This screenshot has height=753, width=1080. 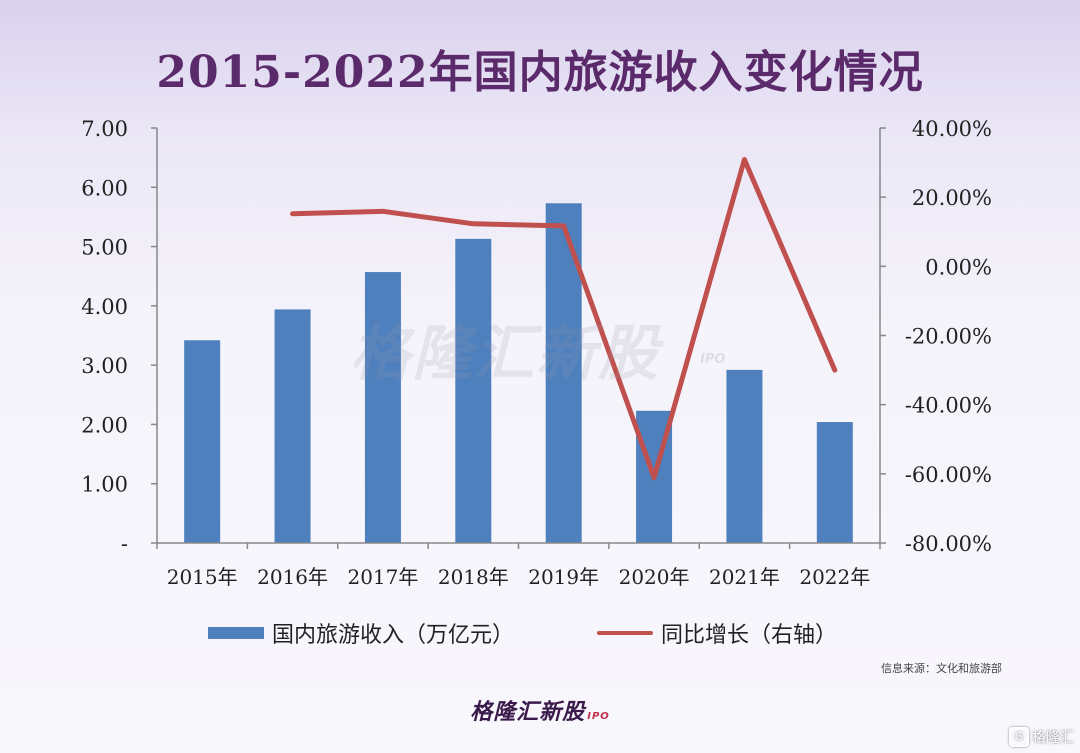 What do you see at coordinates (713, 359) in the screenshot?
I see `watermark-sub: IPO` at bounding box center [713, 359].